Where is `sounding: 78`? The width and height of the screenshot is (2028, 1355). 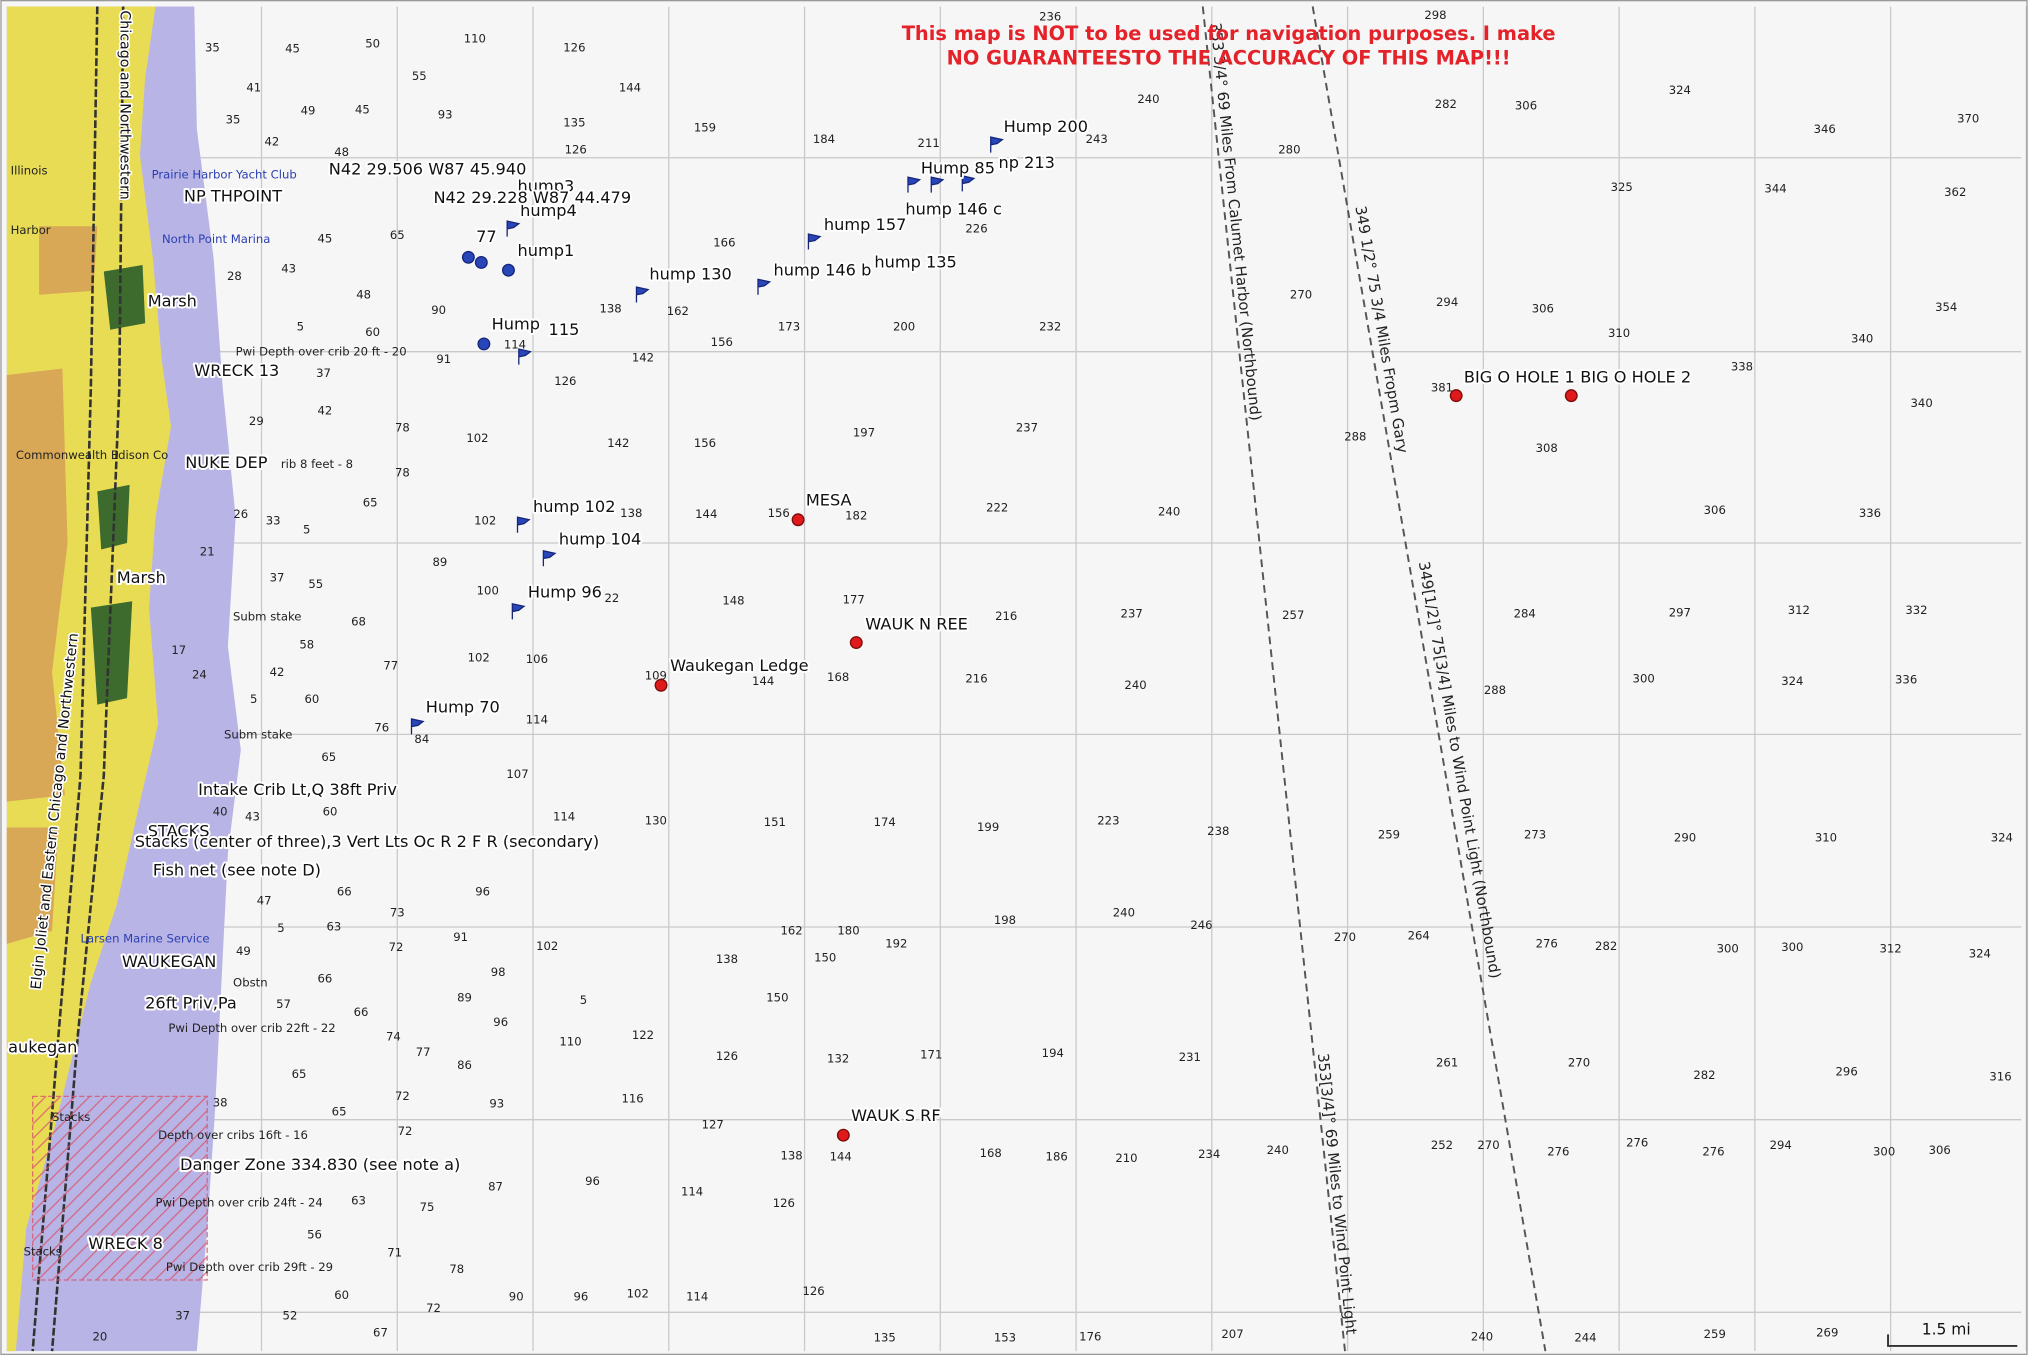
sounding: 78 is located at coordinates (402, 427).